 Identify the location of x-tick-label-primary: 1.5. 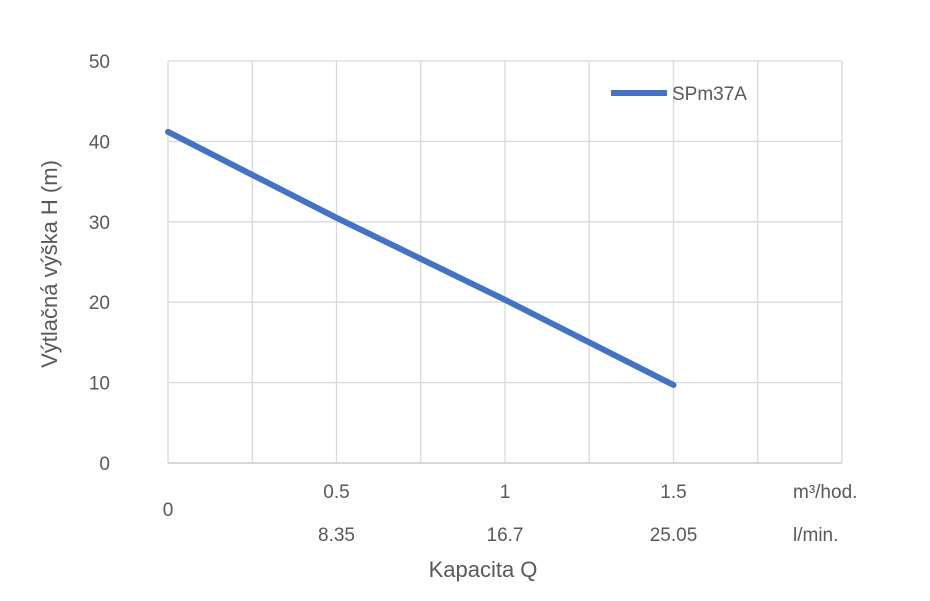
(673, 492).